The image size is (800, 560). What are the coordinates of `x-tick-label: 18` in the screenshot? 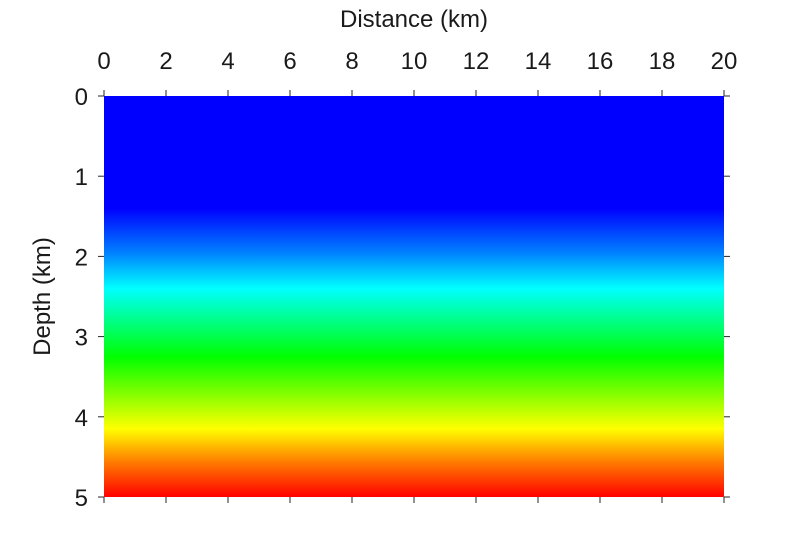 It's located at (662, 61).